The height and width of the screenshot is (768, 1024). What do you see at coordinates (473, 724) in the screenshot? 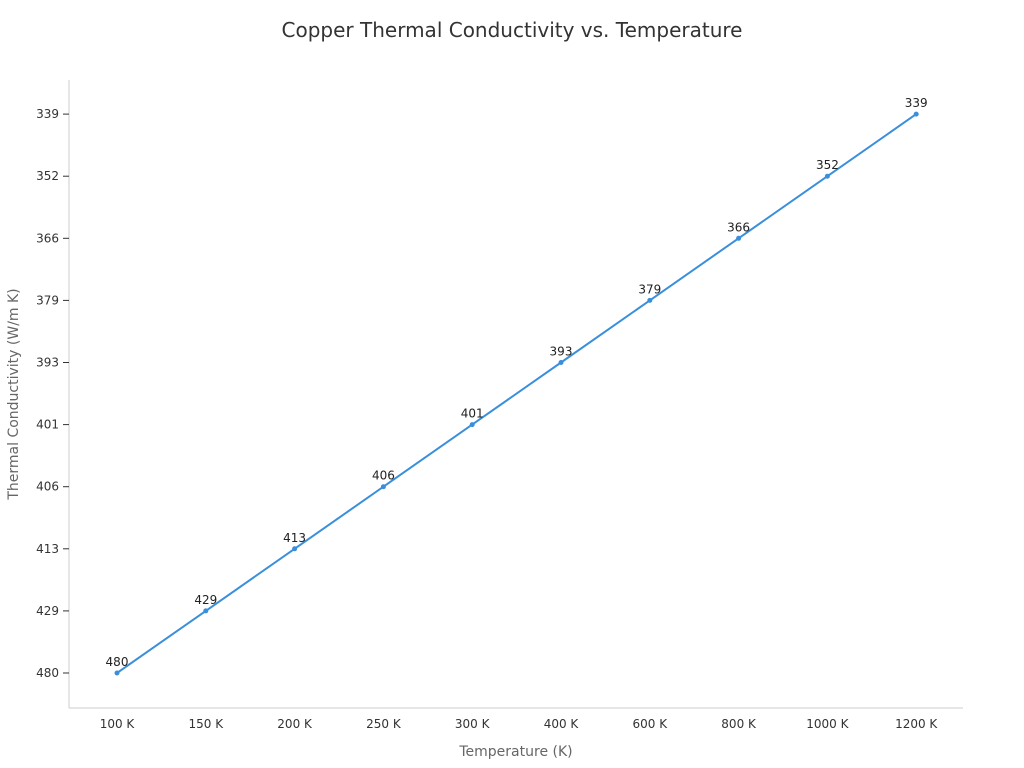
I see `x-tick-label: 300 K` at bounding box center [473, 724].